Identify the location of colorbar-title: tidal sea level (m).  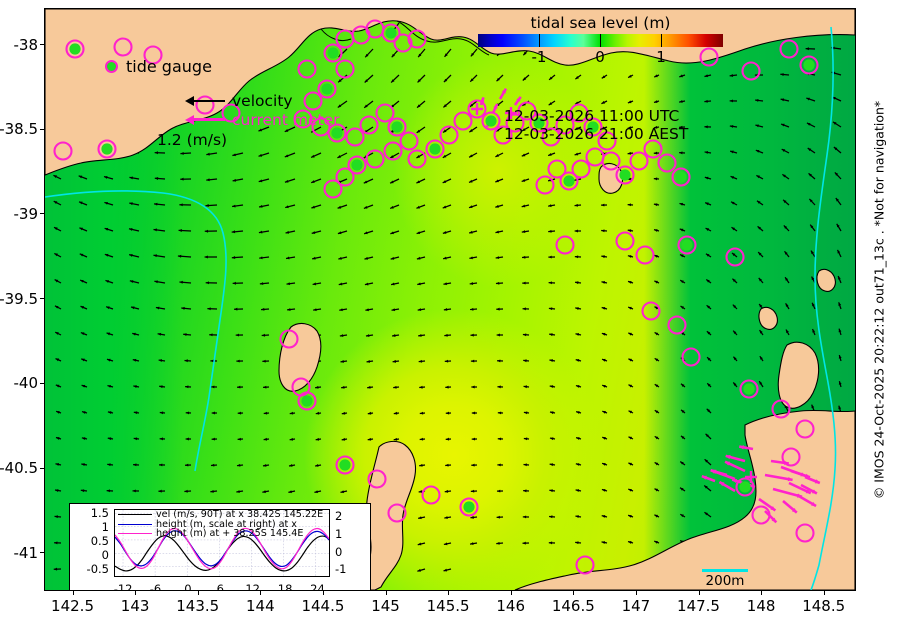
(600, 23).